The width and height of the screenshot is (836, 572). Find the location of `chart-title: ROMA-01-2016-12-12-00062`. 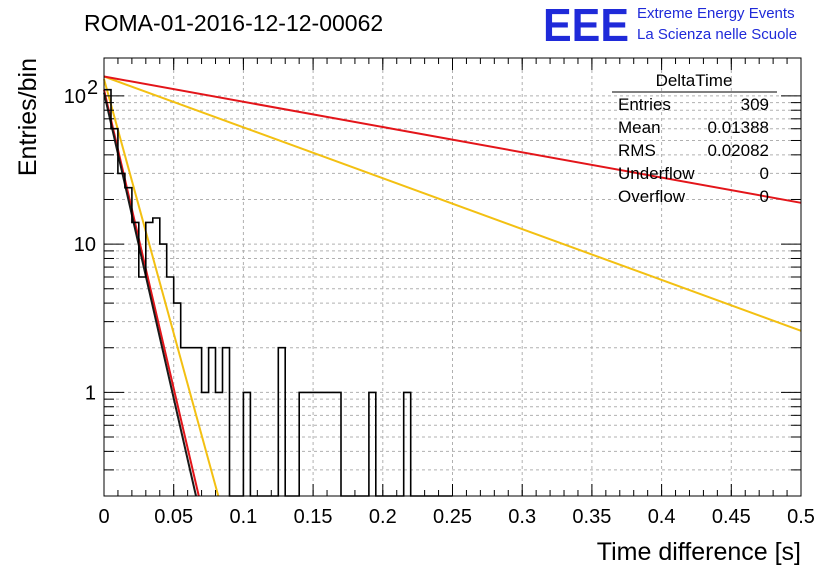

chart-title: ROMA-01-2016-12-12-00062 is located at coordinates (233, 23).